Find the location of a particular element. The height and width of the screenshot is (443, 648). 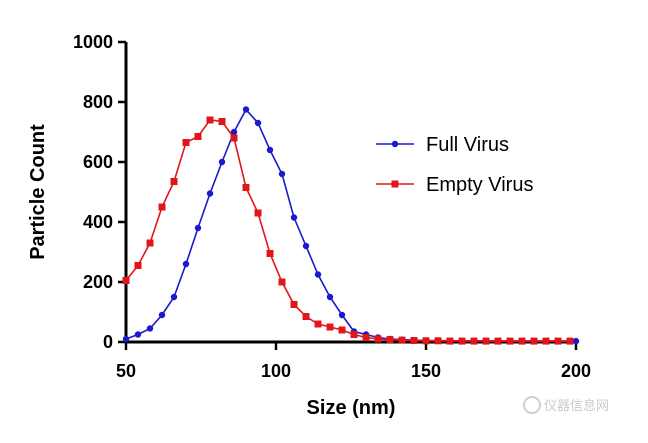

x-axis-ticks: 50 100 150 200 is located at coordinates (353, 361).